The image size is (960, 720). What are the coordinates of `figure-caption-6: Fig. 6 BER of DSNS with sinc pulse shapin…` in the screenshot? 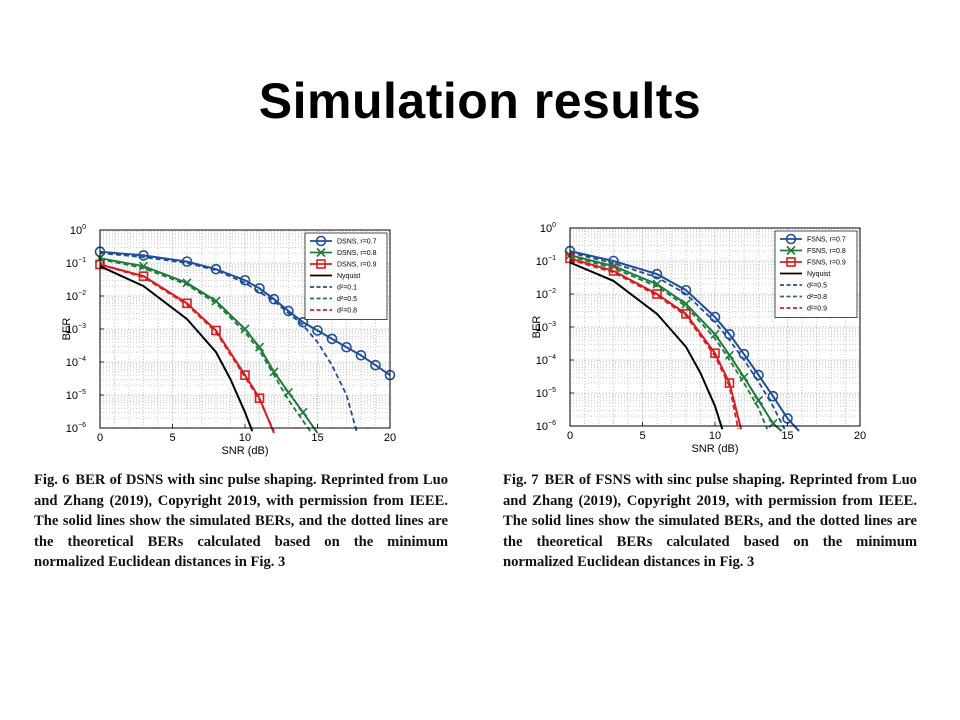 It's located at (241, 521).